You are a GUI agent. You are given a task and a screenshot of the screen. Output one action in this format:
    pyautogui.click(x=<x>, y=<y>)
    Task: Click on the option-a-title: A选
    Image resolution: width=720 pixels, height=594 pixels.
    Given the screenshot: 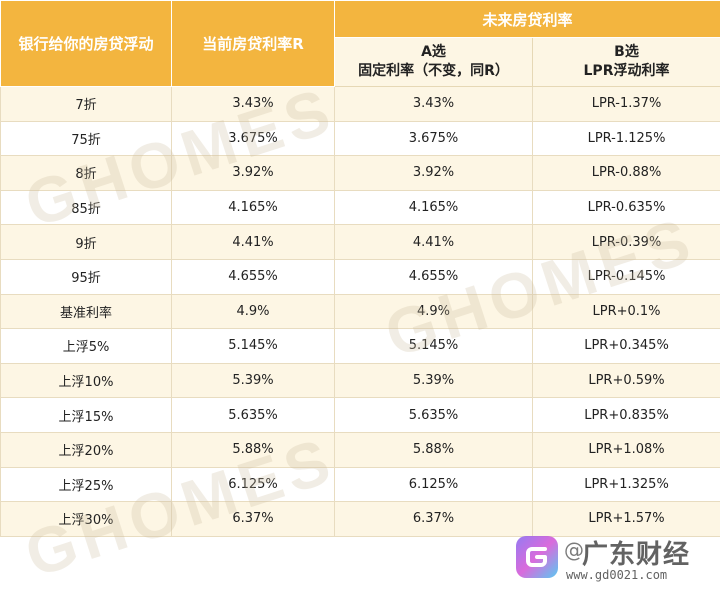 What is the action you would take?
    pyautogui.click(x=433, y=52)
    